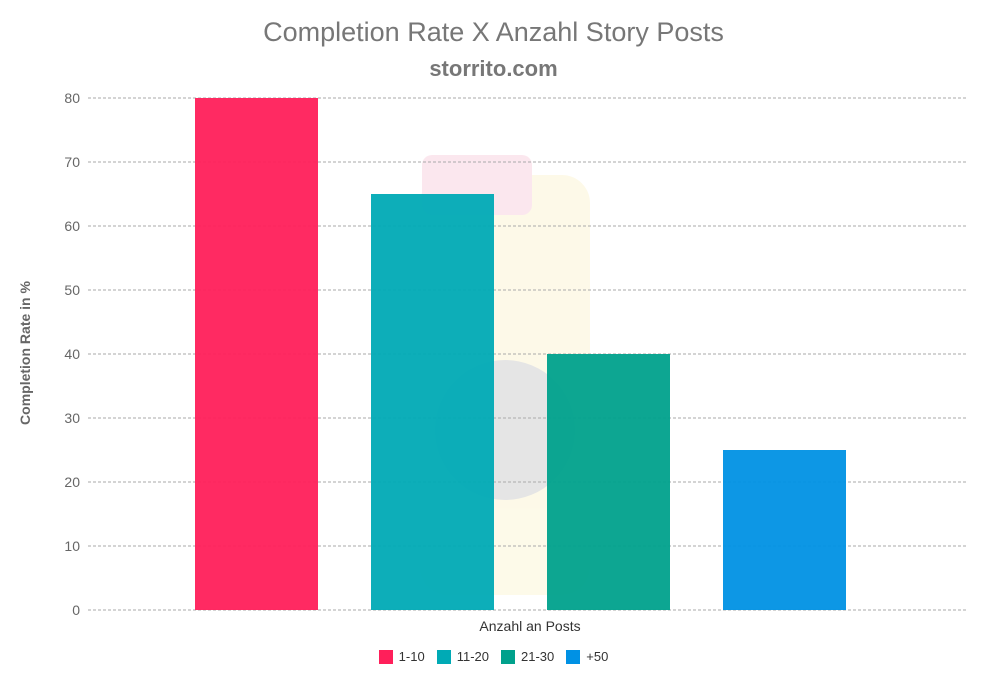  Describe the element at coordinates (72, 418) in the screenshot. I see `y-tick-label: 30` at that location.